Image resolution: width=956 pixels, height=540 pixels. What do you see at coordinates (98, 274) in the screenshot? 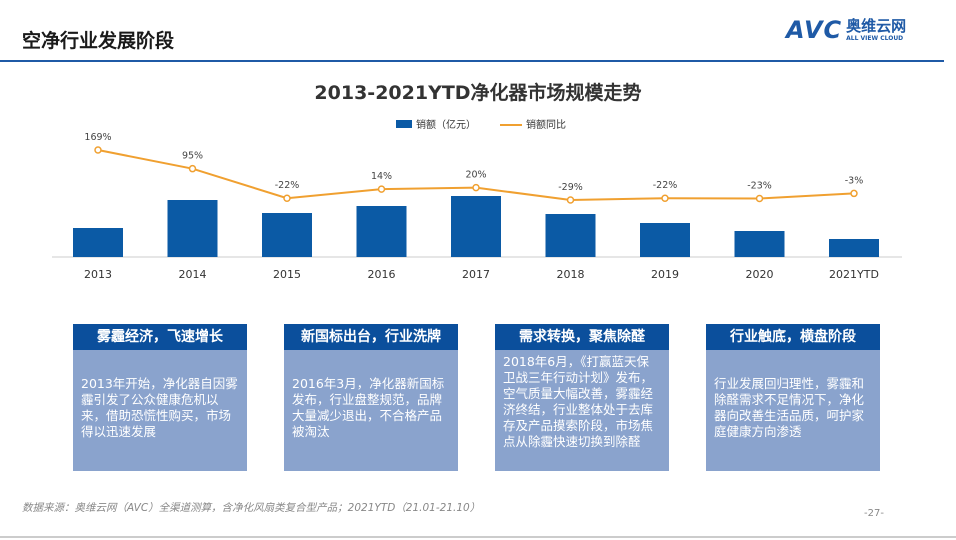
I see `x-tick-label: 2013` at bounding box center [98, 274].